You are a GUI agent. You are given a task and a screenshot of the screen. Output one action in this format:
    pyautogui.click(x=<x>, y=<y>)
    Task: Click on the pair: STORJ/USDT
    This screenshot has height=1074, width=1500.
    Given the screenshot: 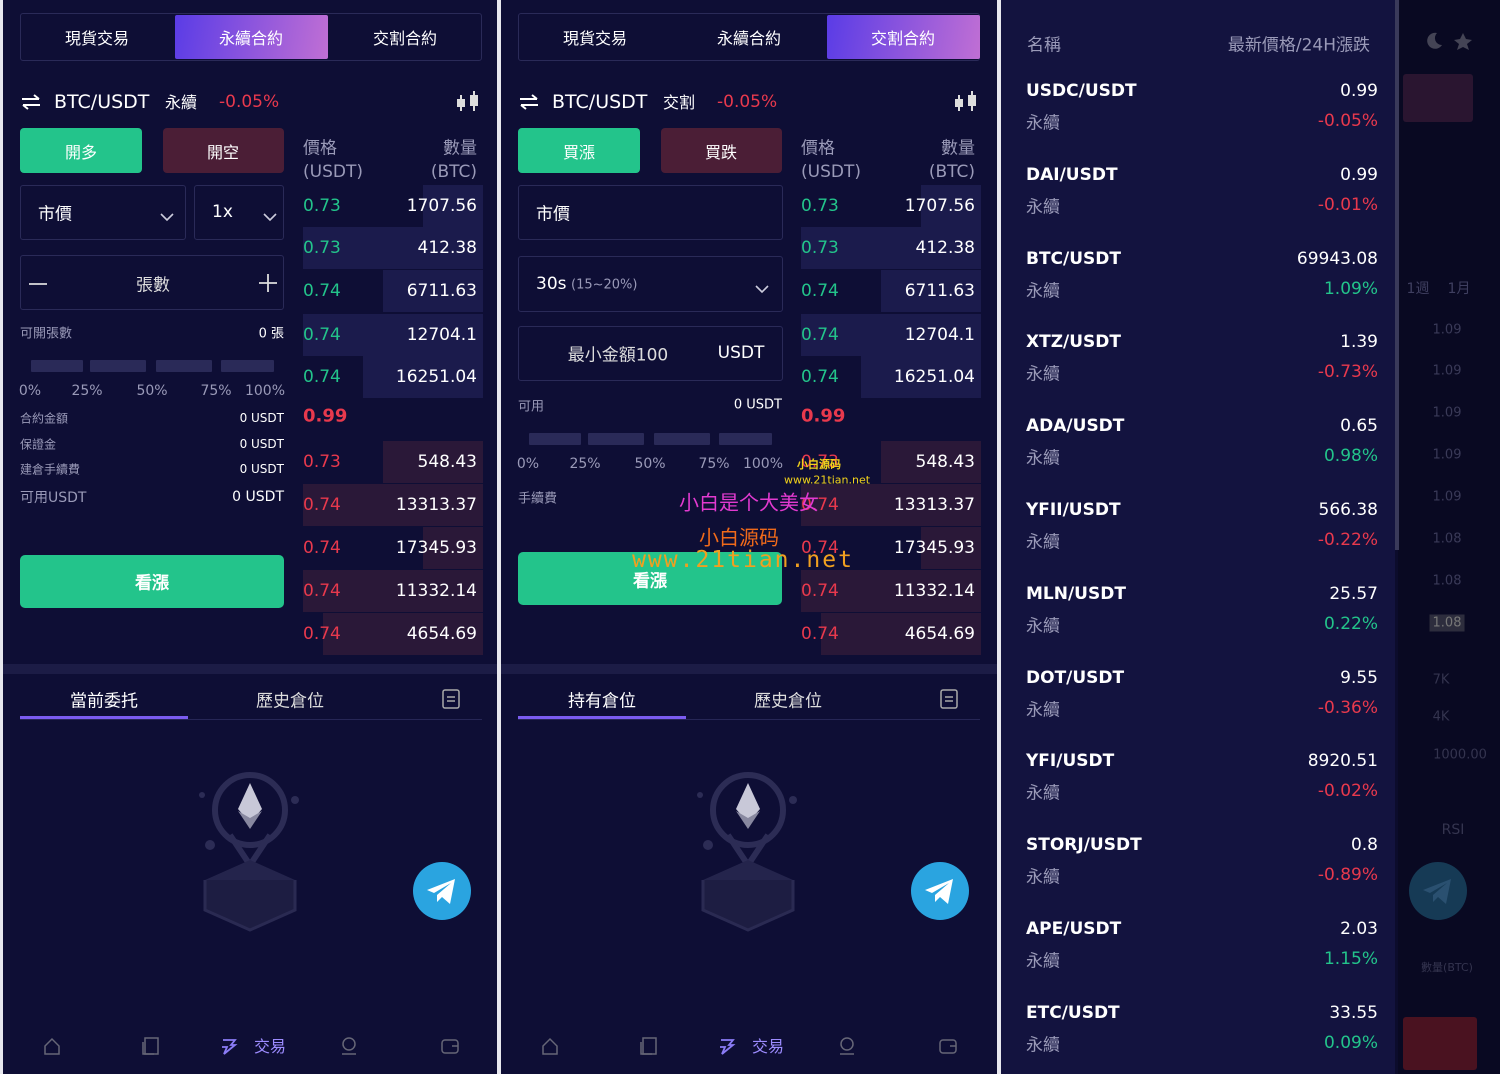 What is the action you would take?
    pyautogui.click(x=1084, y=845)
    